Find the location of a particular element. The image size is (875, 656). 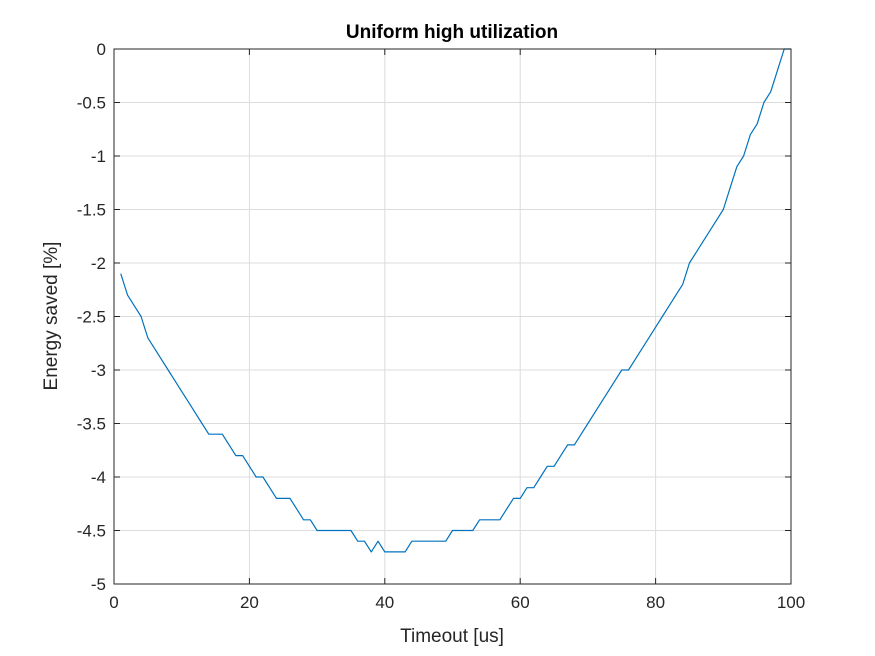

chart-title: Uniform high utilization is located at coordinates (452, 32).